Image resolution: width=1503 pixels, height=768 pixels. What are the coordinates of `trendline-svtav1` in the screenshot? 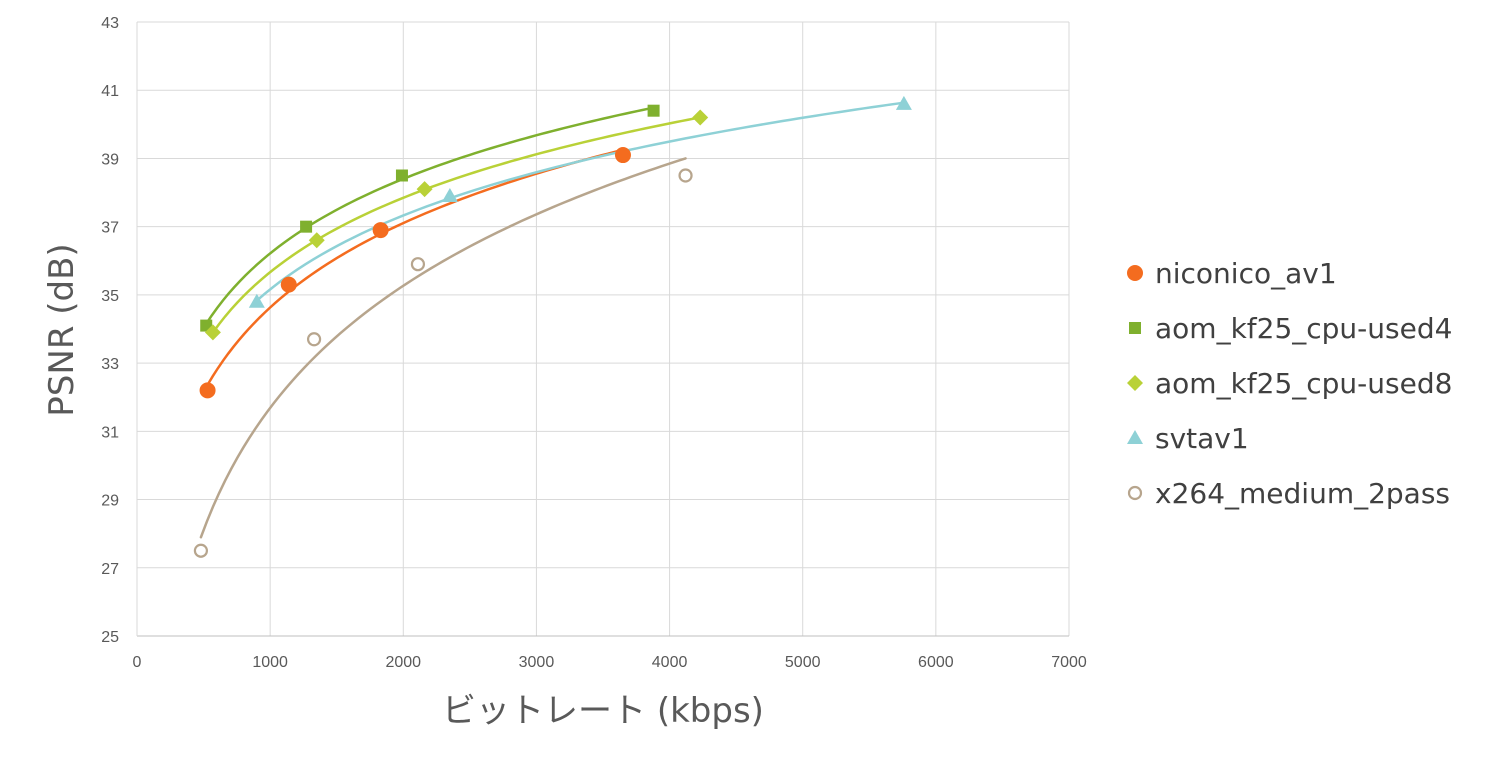 It's located at (580, 201).